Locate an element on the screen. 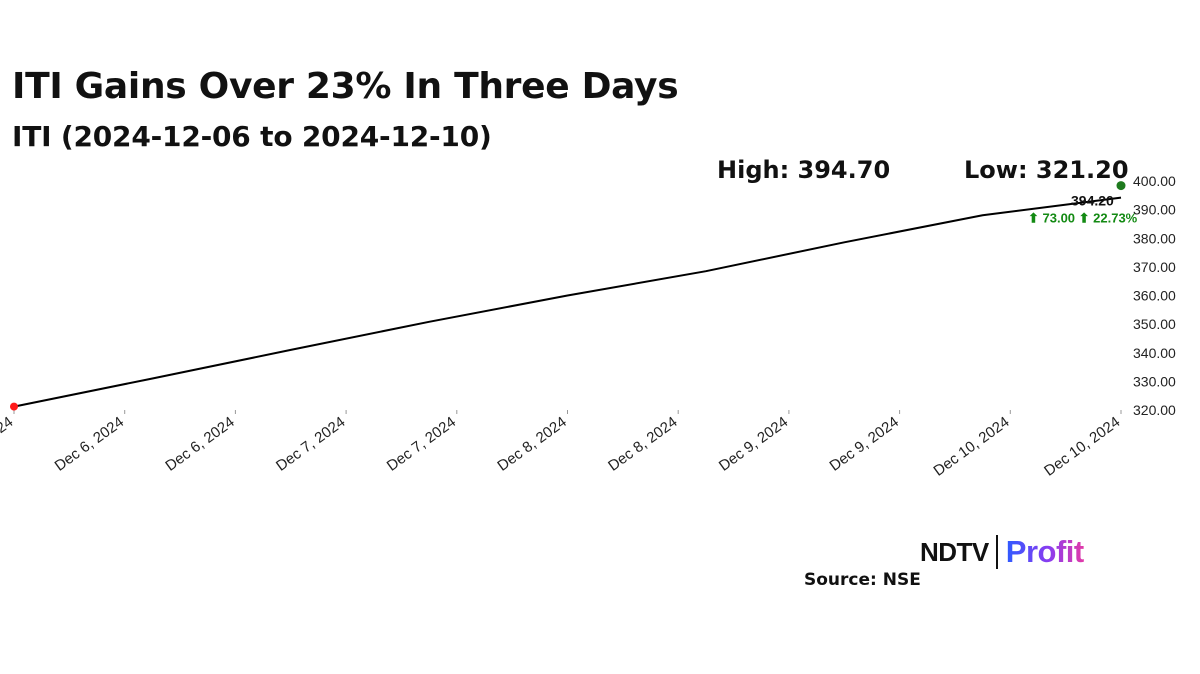 This screenshot has width=1200, height=674. logo-ndtv-text: NDTV is located at coordinates (954, 551).